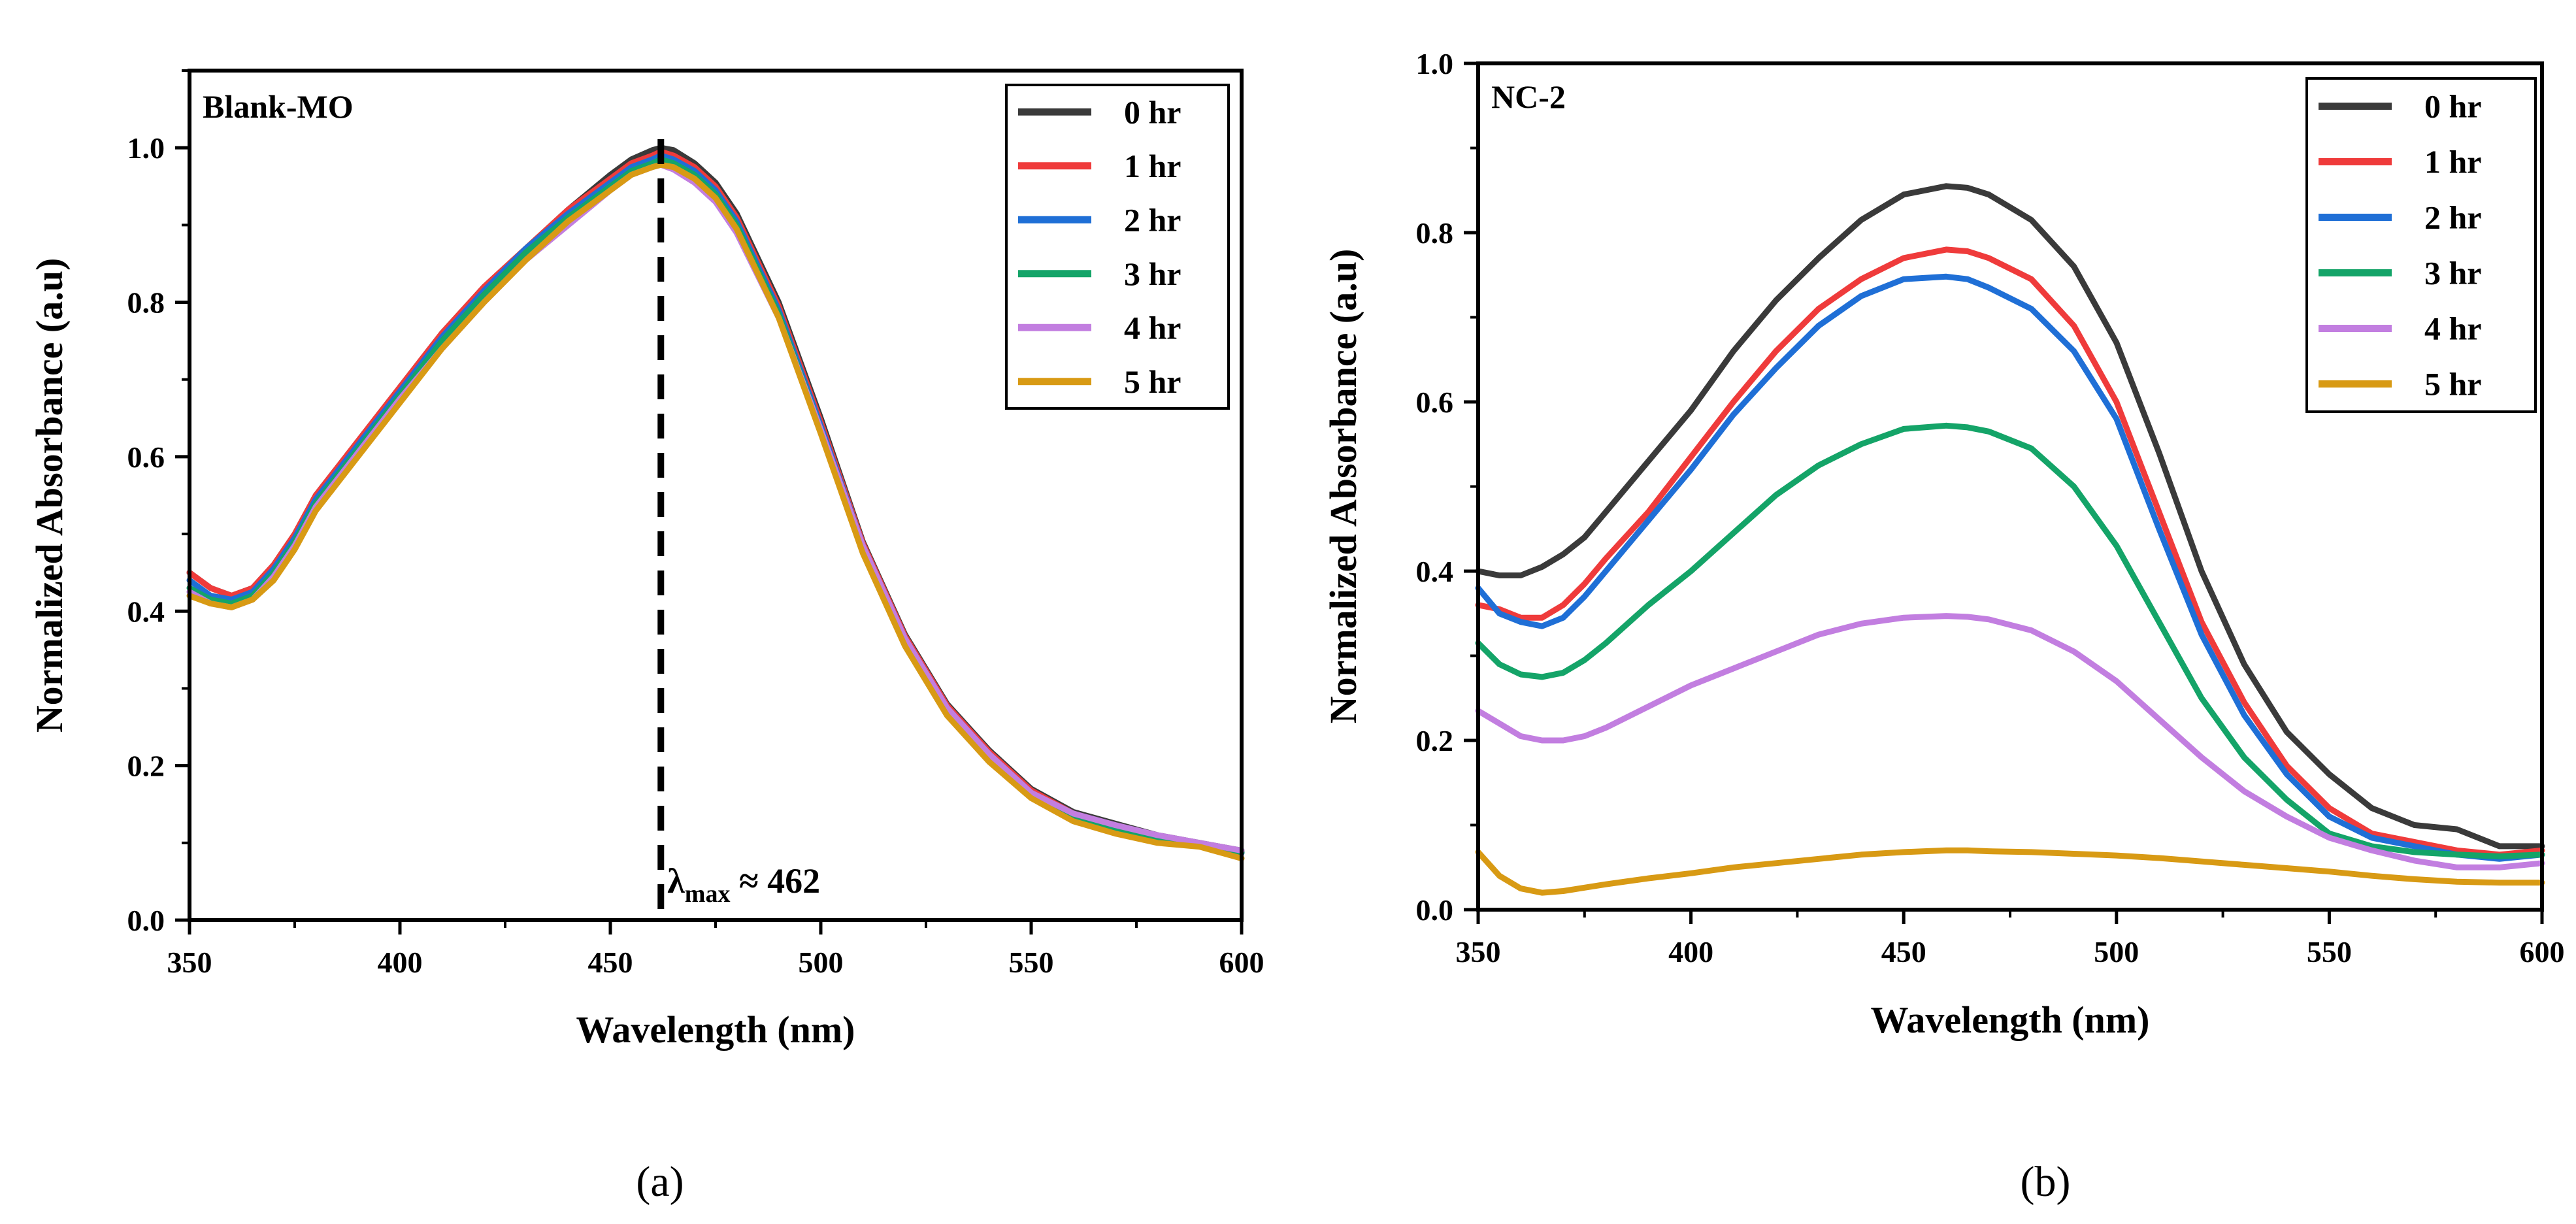  Describe the element at coordinates (2010, 871) in the screenshot. I see `series-line-5-hr` at that location.